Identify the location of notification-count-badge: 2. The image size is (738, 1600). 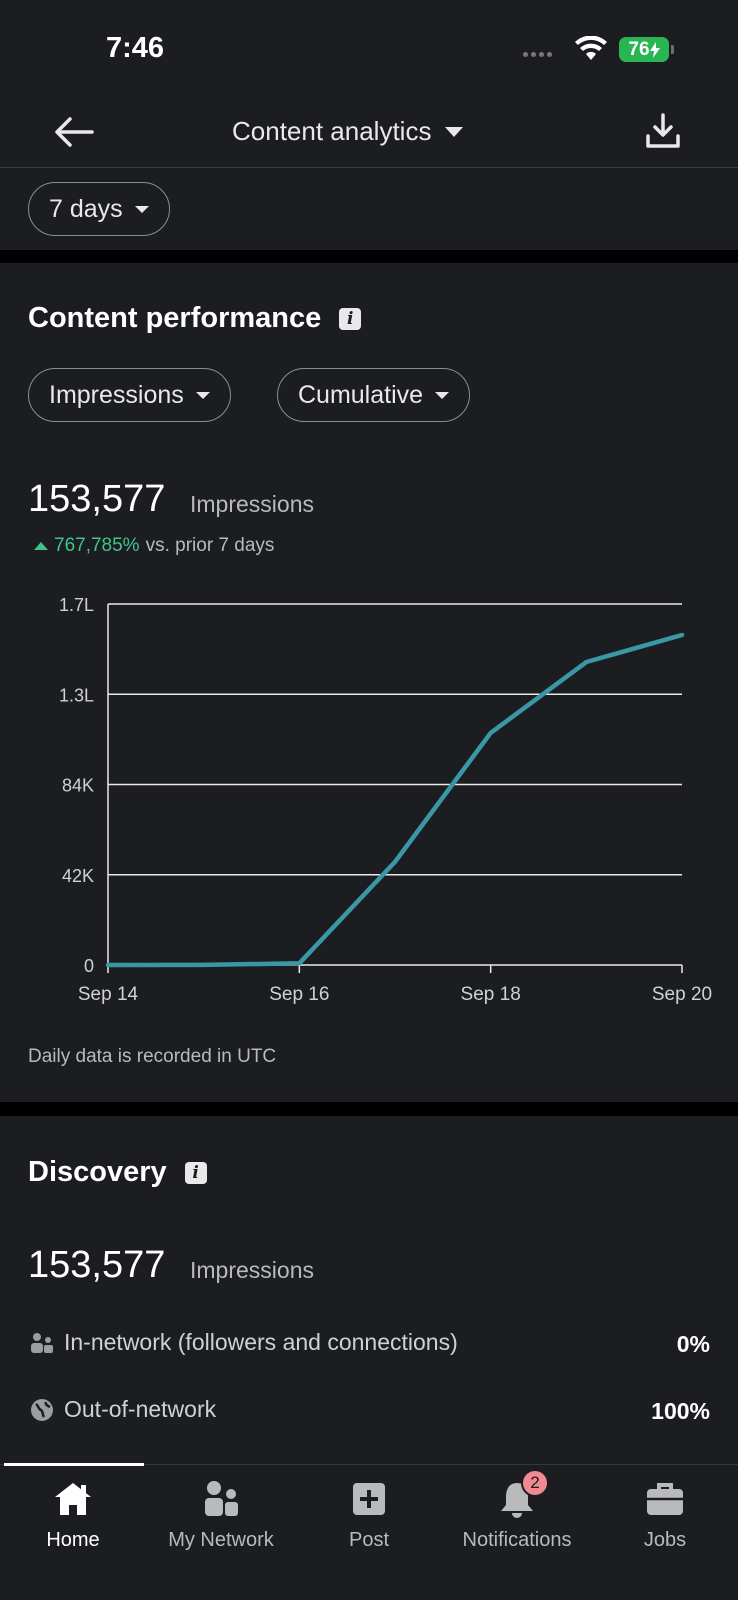
(535, 1483).